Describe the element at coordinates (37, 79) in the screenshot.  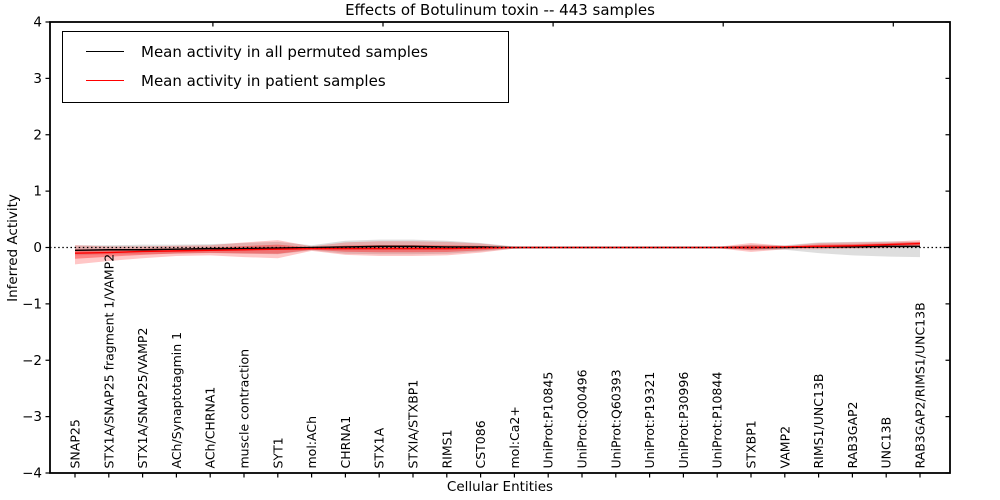
I see `y-tick-label: 3` at that location.